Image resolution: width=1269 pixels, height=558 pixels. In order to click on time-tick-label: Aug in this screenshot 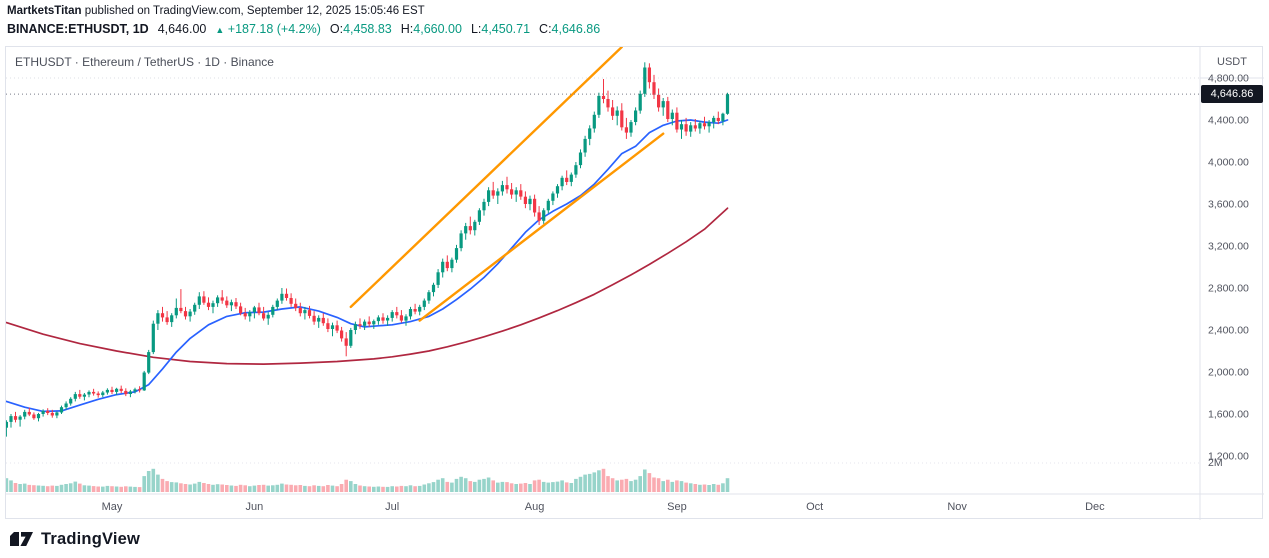, I will do `click(535, 507)`.